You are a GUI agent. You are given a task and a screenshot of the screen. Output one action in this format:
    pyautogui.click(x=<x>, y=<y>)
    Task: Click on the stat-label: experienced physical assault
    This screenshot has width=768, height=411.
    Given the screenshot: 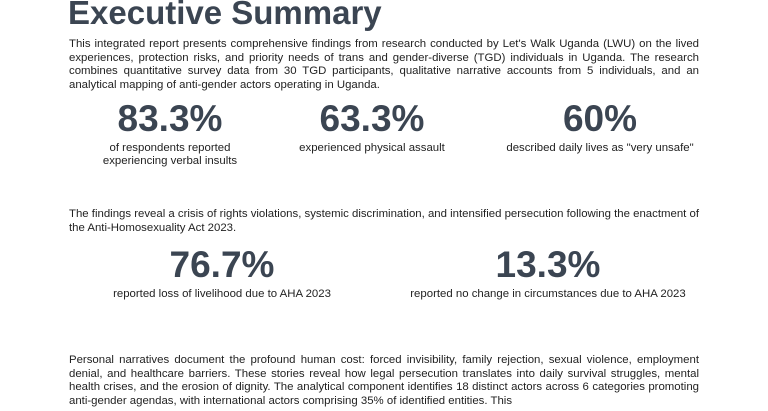 What is the action you would take?
    pyautogui.click(x=372, y=148)
    